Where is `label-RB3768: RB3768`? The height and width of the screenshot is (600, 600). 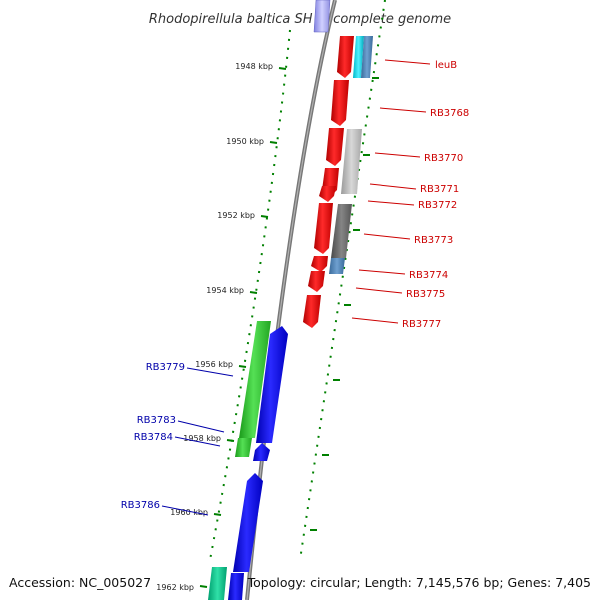 label-RB3768: RB3768 is located at coordinates (449, 113).